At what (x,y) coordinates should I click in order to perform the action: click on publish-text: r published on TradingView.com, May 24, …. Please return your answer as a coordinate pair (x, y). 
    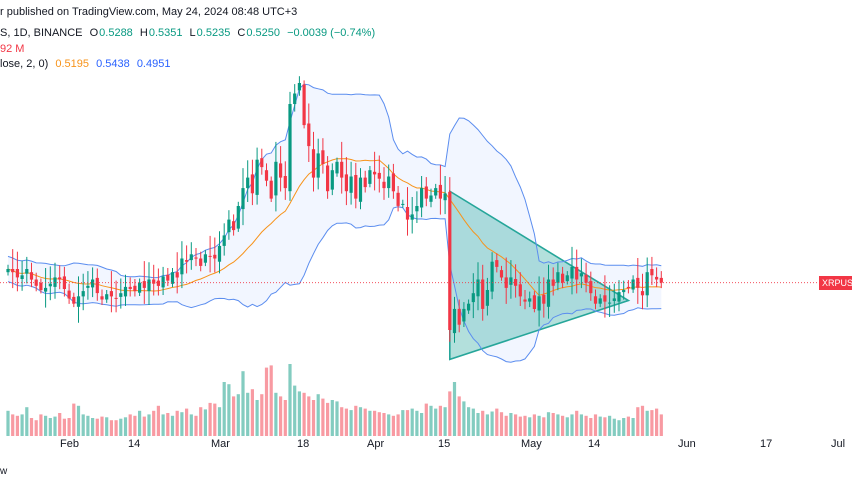
    Looking at the image, I should click on (149, 12).